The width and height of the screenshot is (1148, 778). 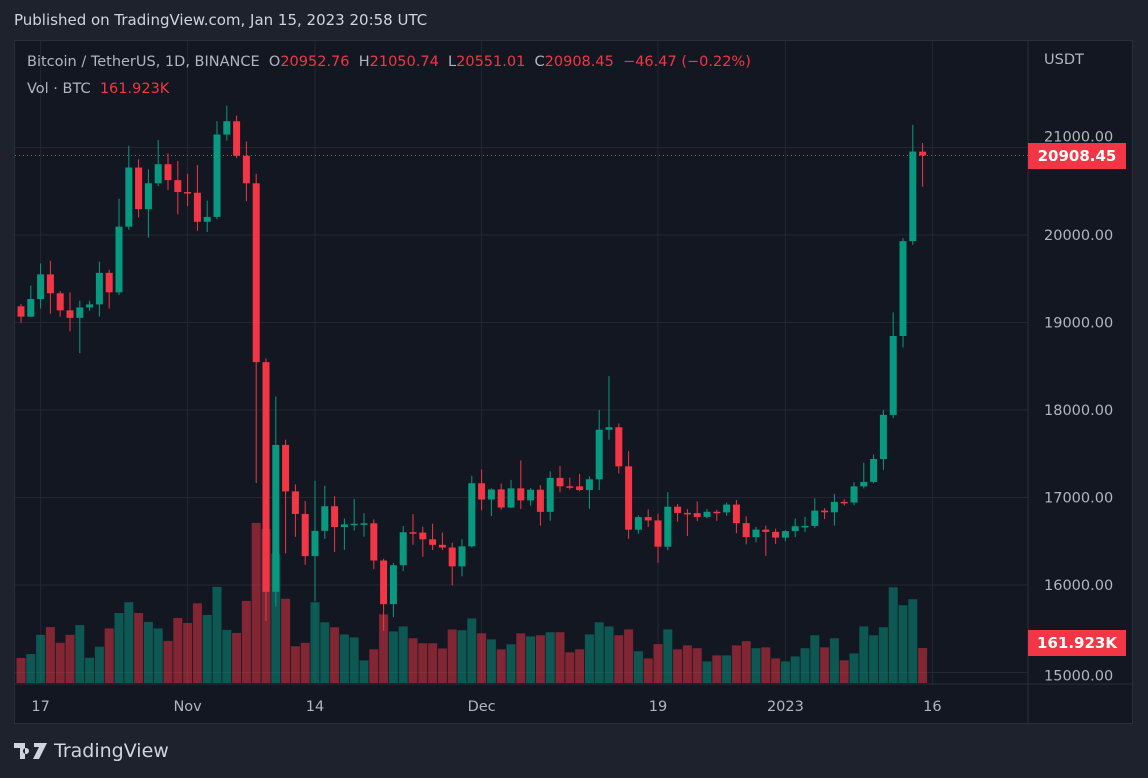 I want to click on volume-tag: 161.923K, so click(x=1077, y=643).